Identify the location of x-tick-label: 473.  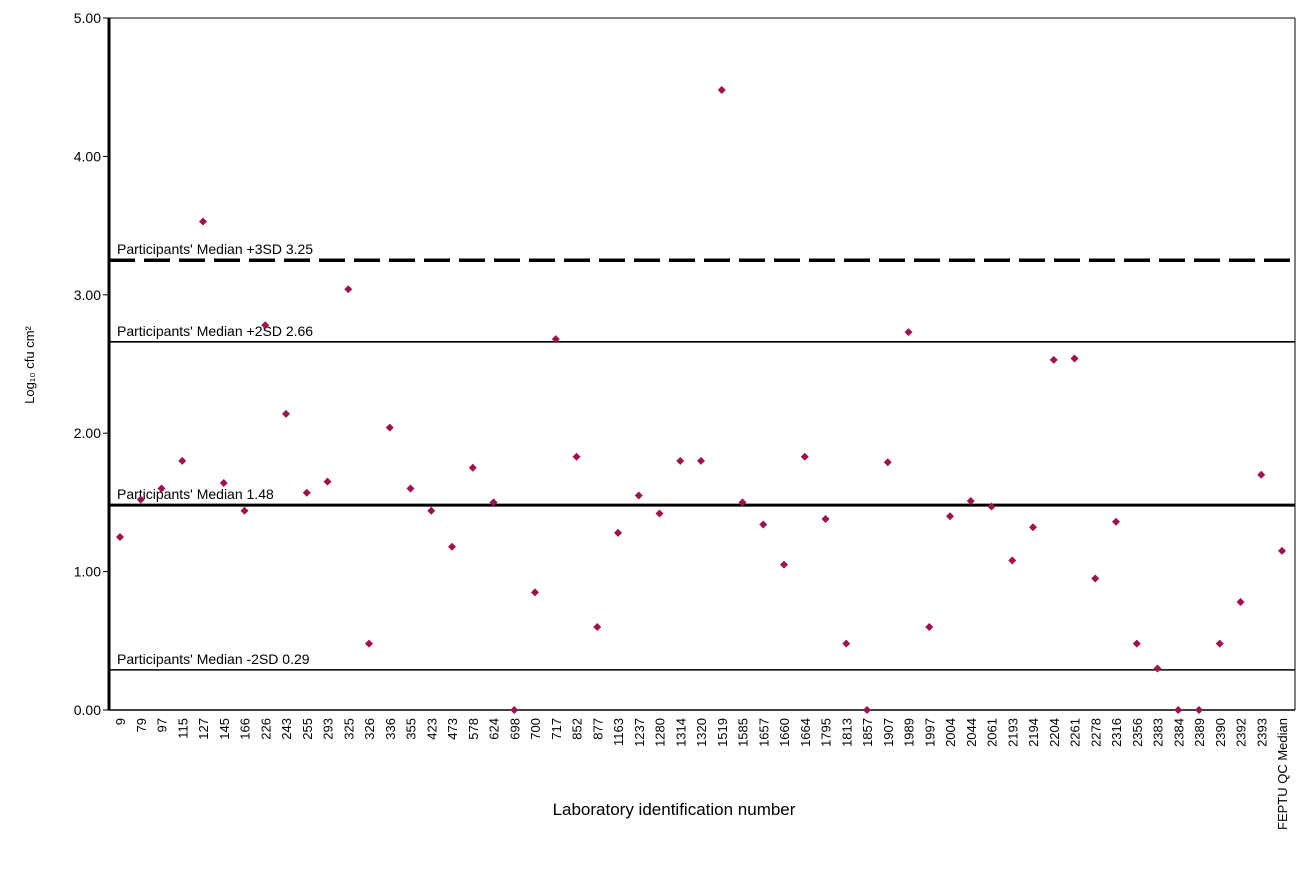
(452, 729).